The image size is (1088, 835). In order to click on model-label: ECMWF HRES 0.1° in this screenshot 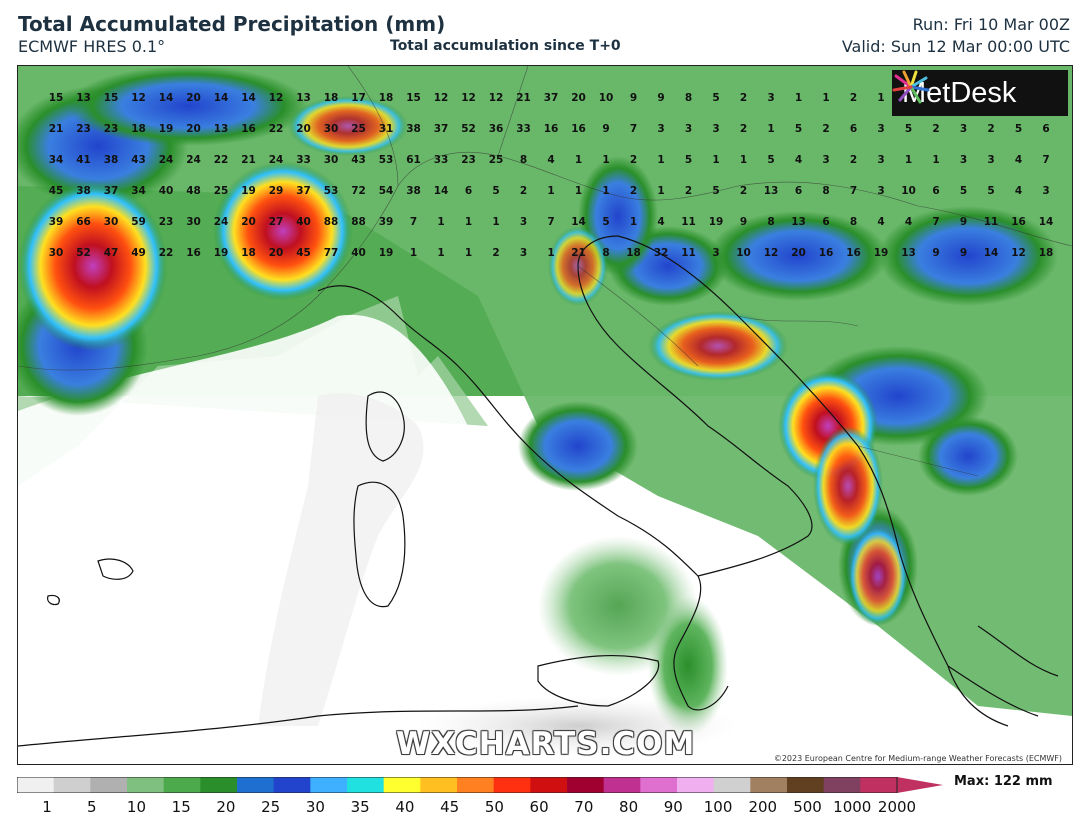, I will do `click(92, 46)`.